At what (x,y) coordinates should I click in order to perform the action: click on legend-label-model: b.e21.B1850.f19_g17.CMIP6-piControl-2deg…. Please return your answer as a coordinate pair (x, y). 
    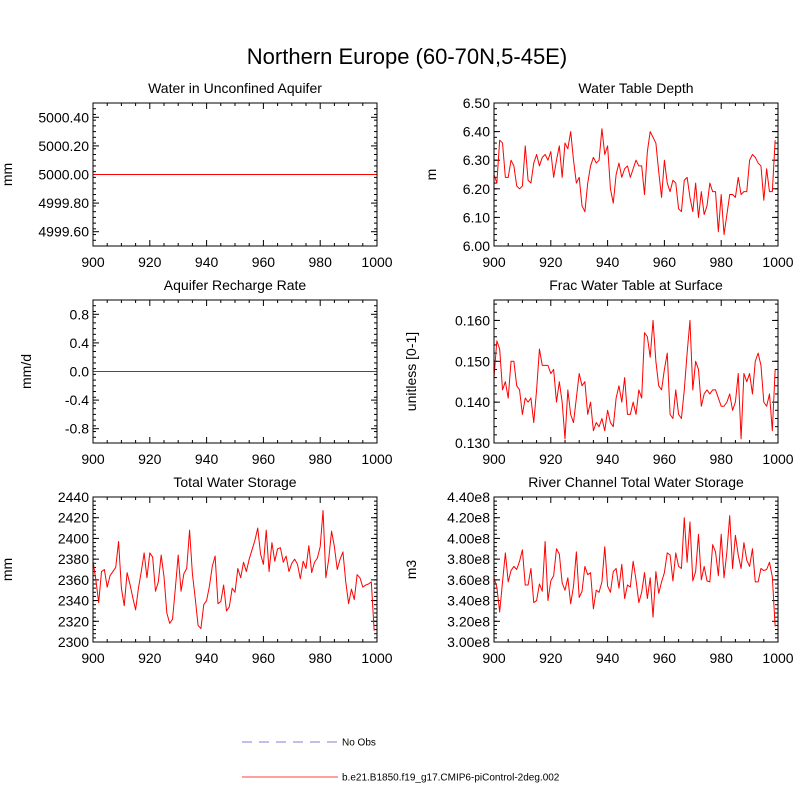
    Looking at the image, I should click on (451, 778).